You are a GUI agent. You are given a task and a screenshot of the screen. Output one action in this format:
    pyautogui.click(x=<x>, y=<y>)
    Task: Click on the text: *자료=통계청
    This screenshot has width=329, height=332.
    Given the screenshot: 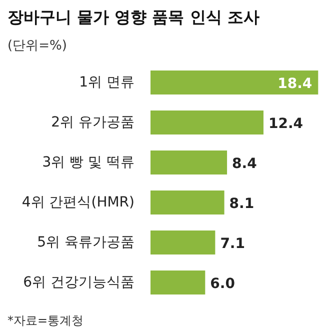 What is the action you would take?
    pyautogui.click(x=46, y=321)
    